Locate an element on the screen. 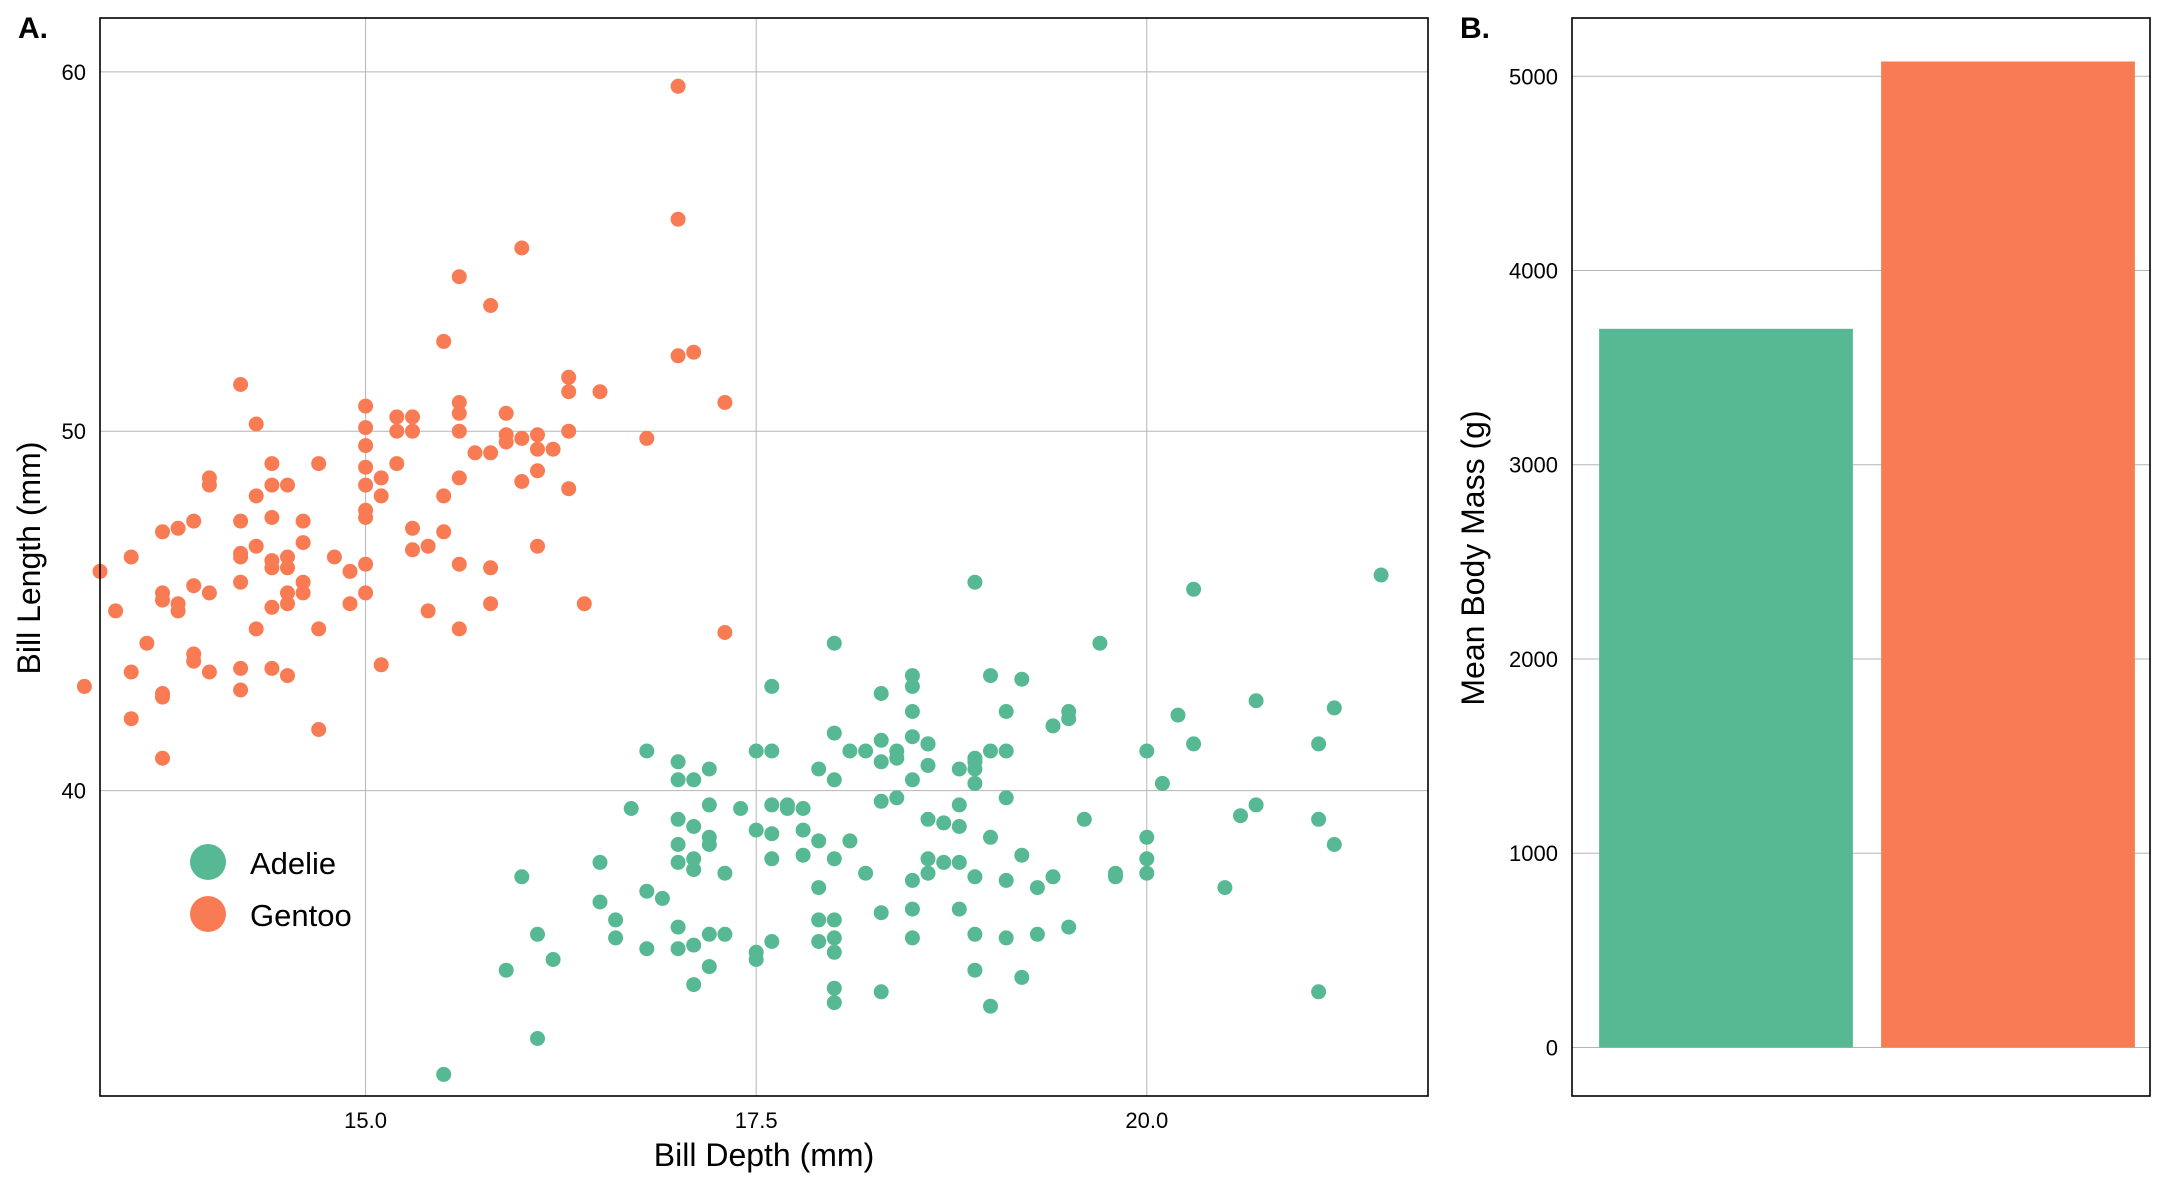 This screenshot has width=2160, height=1188. bar-y-tick-label: 1000 is located at coordinates (1533, 853).